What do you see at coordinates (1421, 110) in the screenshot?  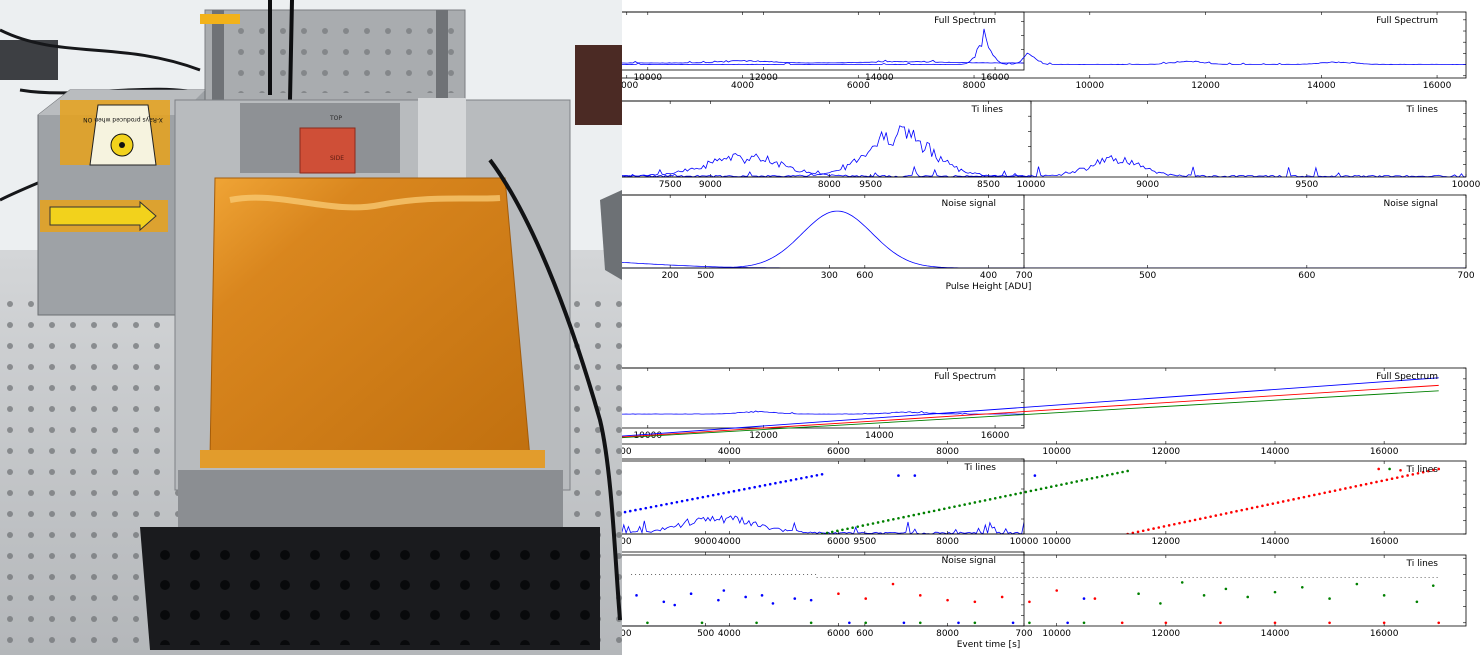 I see `panel-annotation: Ti lines` at bounding box center [1421, 110].